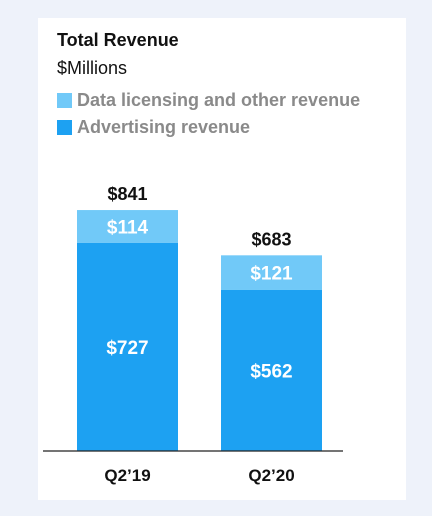 The image size is (432, 516). I want to click on chart-subtitle: $Millions, so click(92, 68).